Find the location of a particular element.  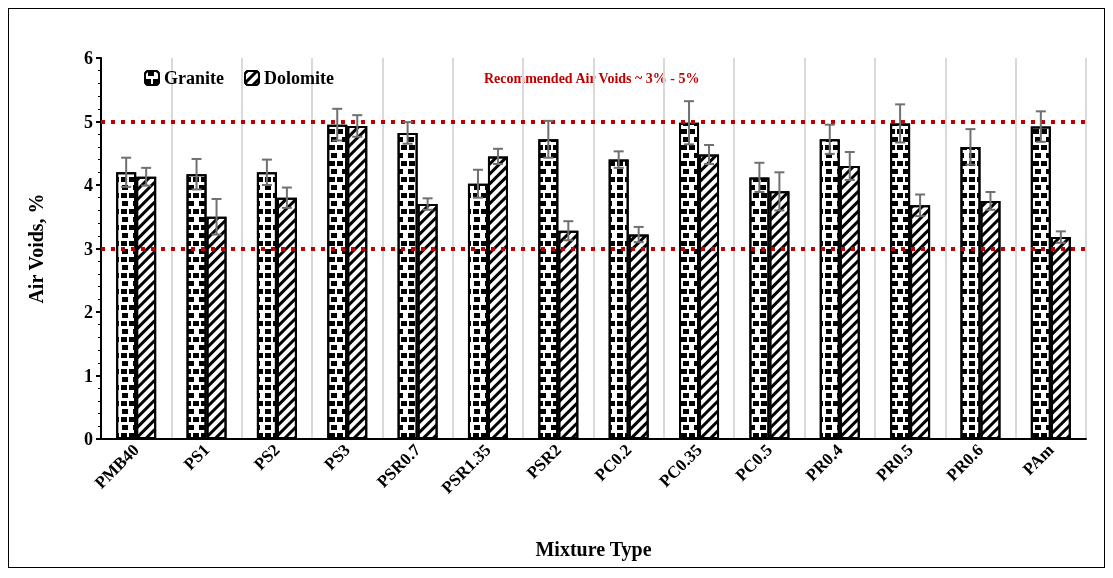

y-tick-label: 0 is located at coordinates (88, 439).